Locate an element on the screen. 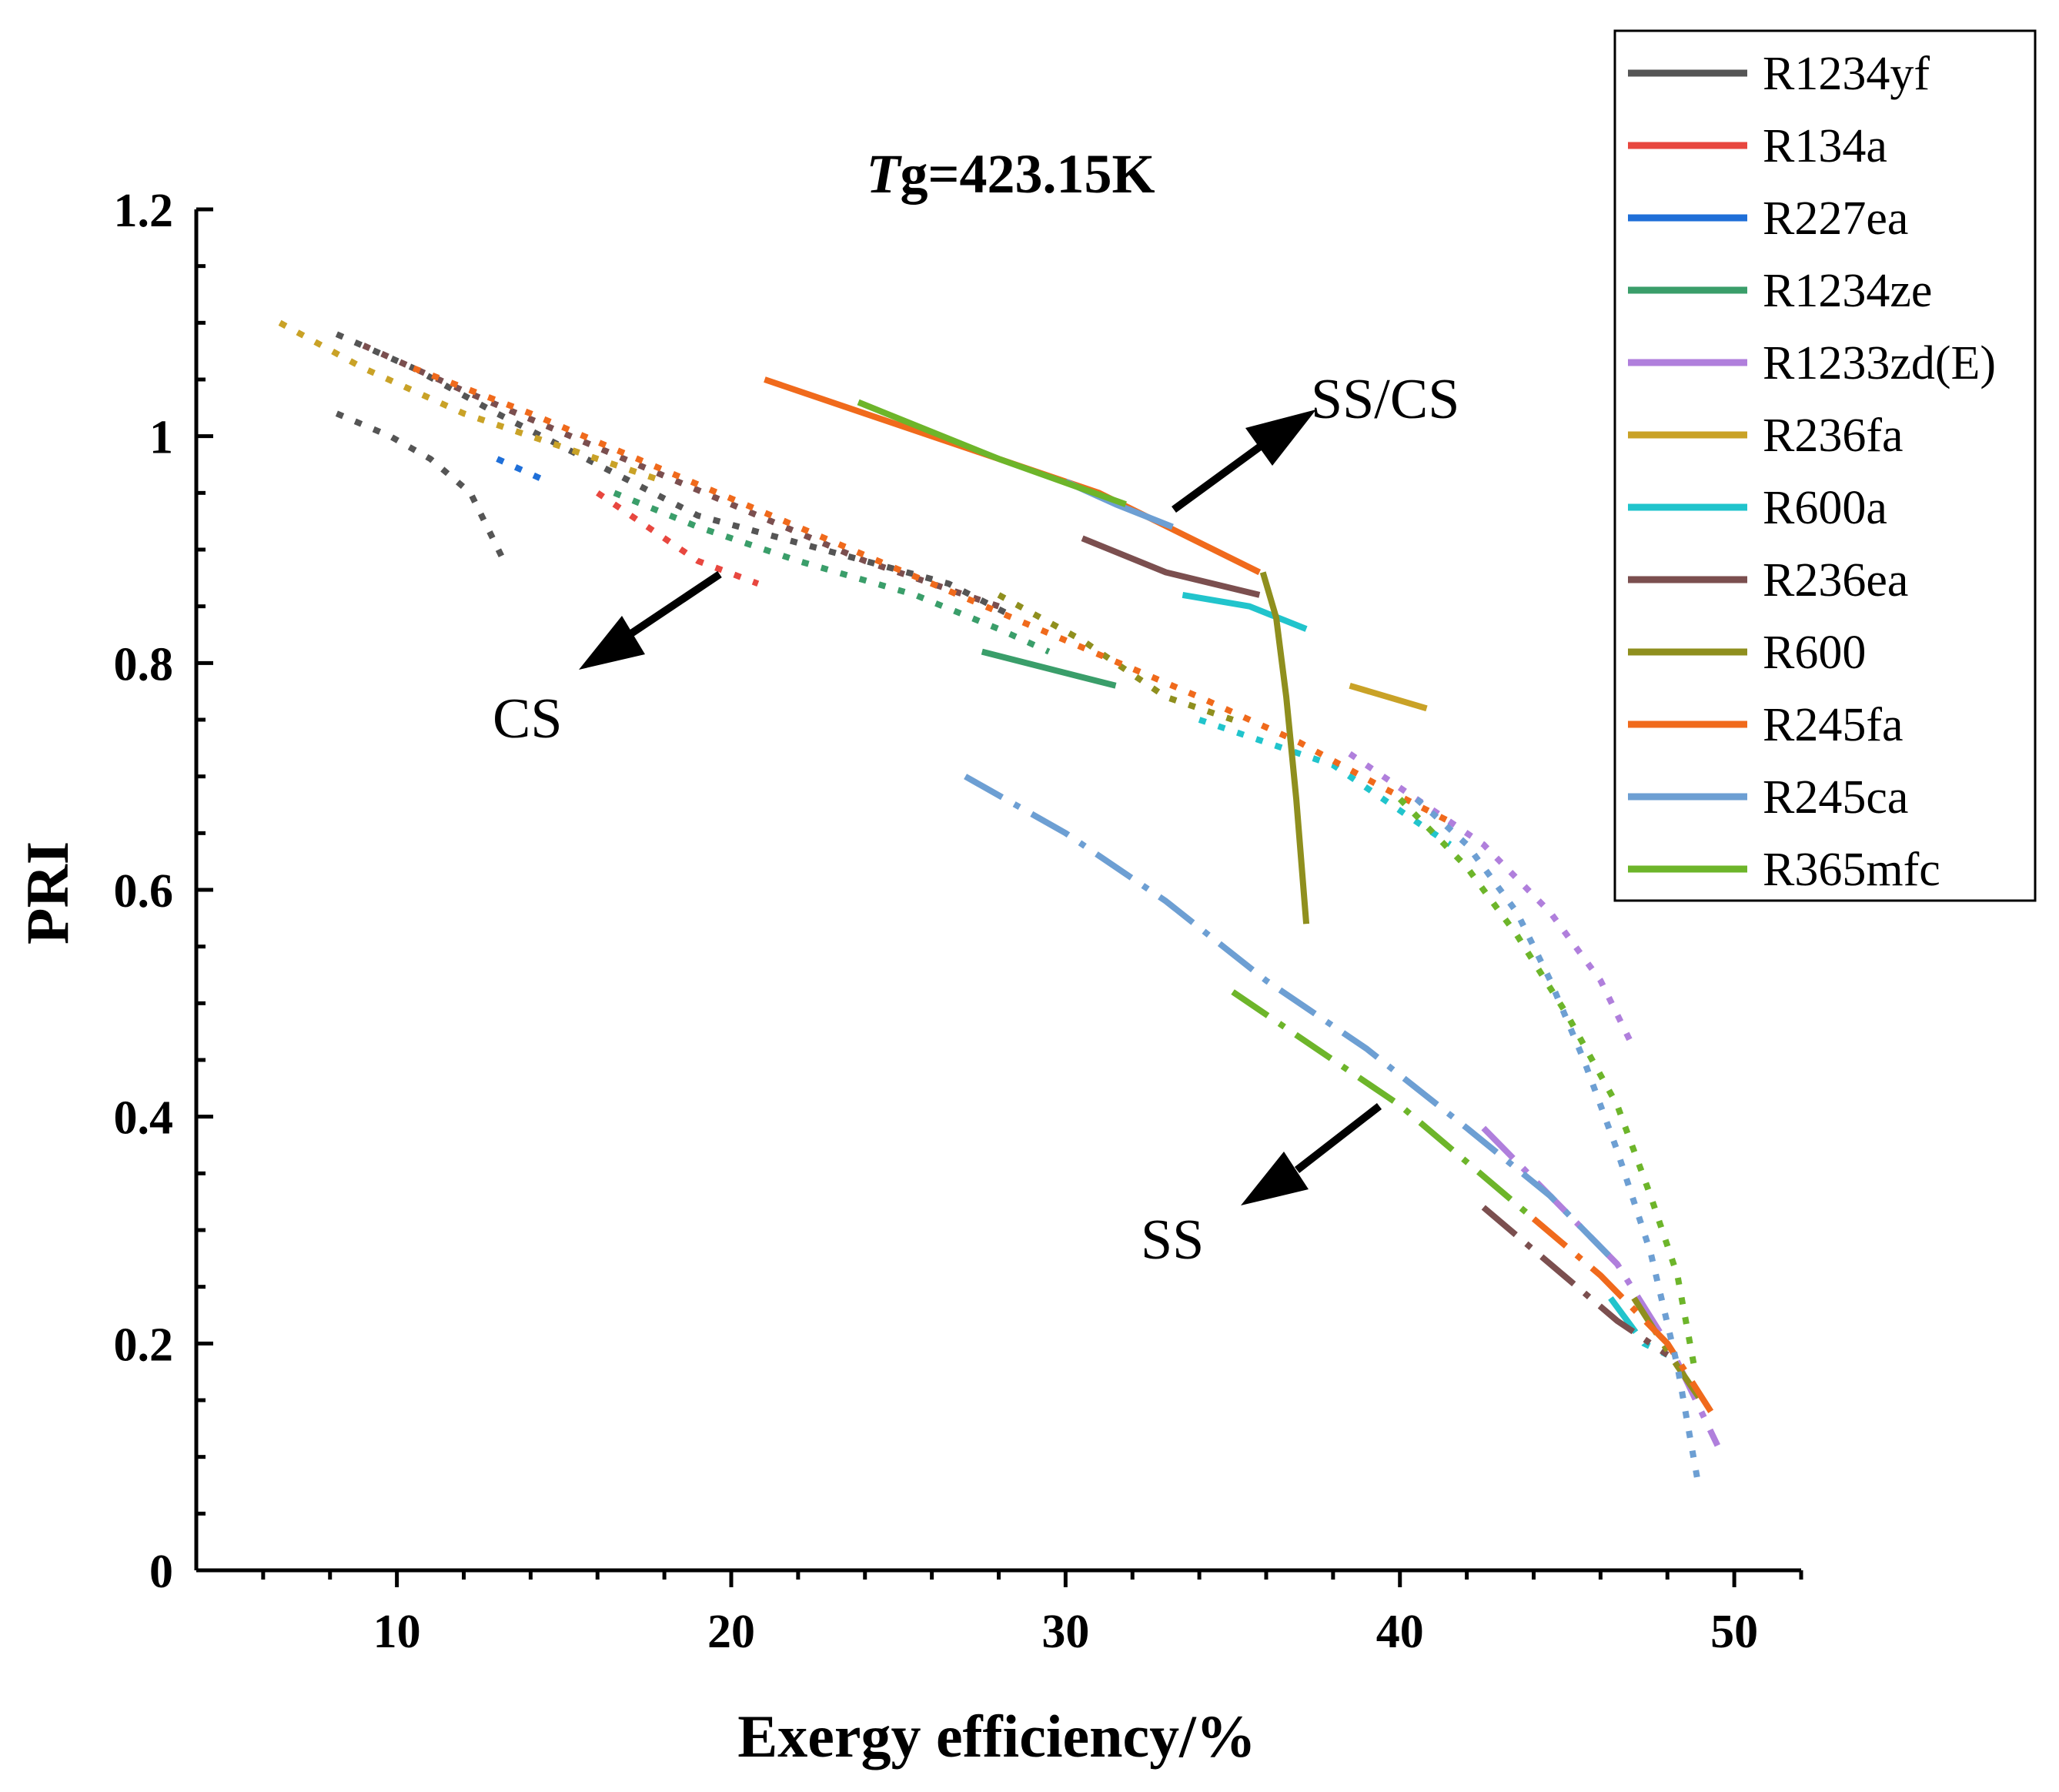 Image resolution: width=2059 pixels, height=1792 pixels. arrow-ss-head is located at coordinates (1275, 1178).